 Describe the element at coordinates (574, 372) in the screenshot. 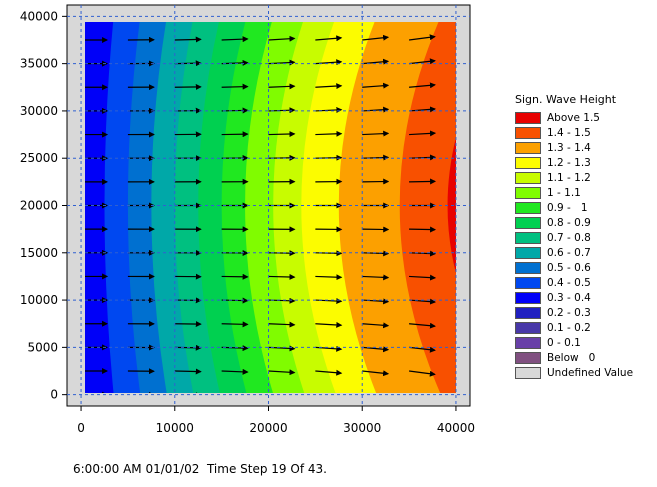

I see `legend-entry: Undefined Value` at that location.